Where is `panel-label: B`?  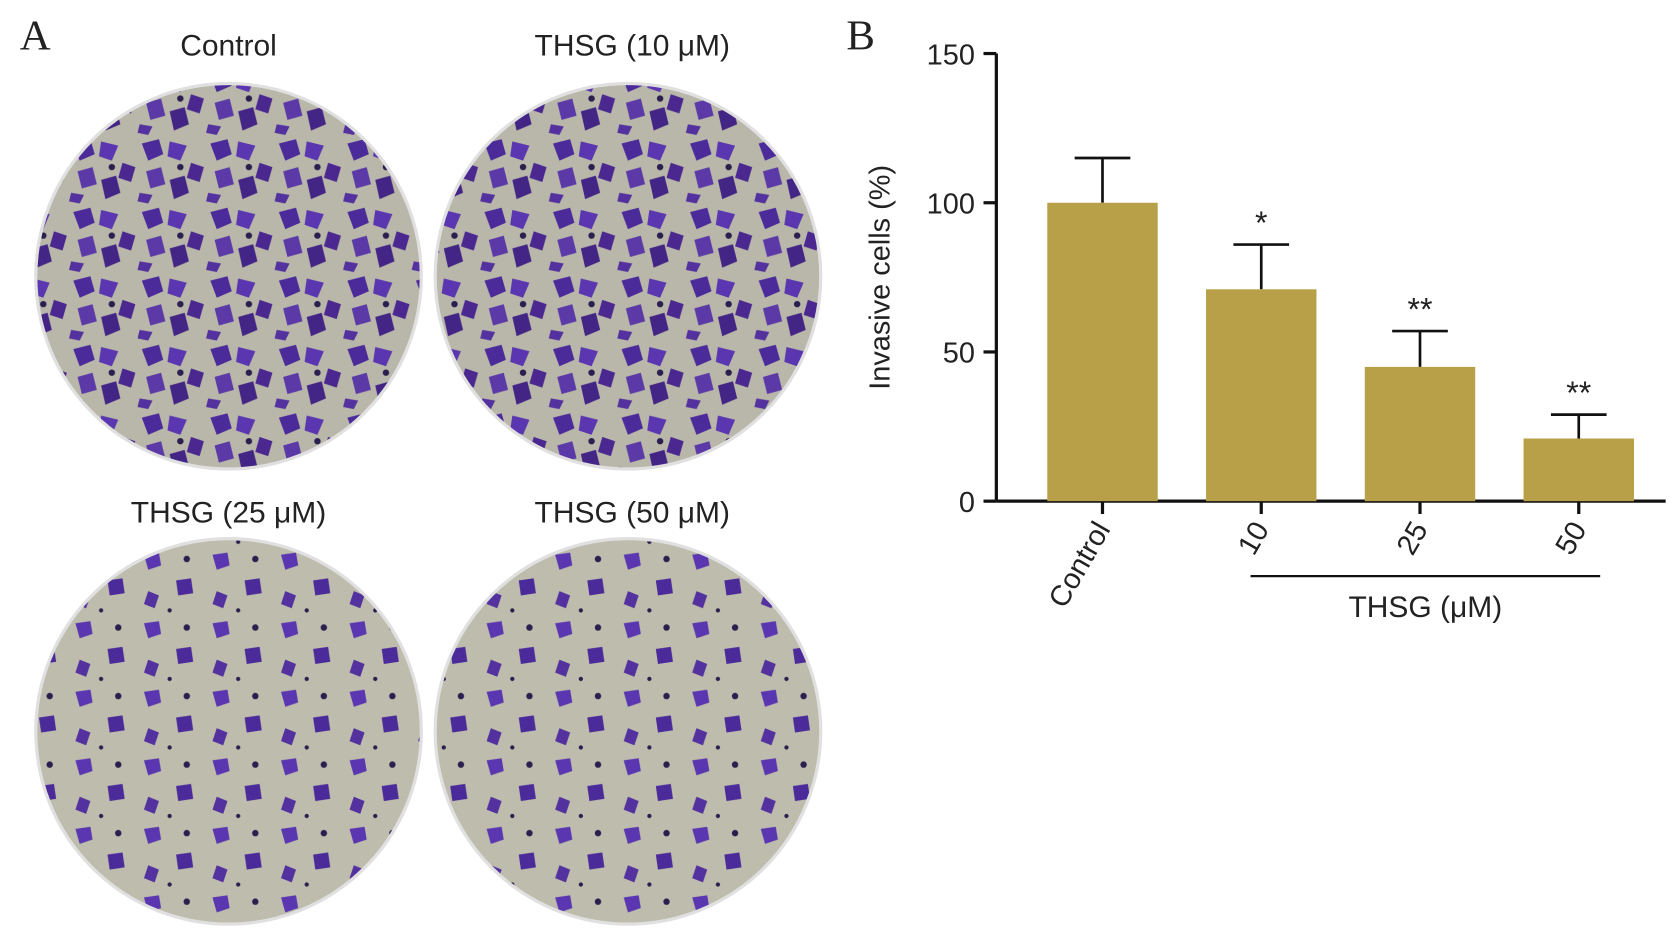
panel-label: B is located at coordinates (860, 35).